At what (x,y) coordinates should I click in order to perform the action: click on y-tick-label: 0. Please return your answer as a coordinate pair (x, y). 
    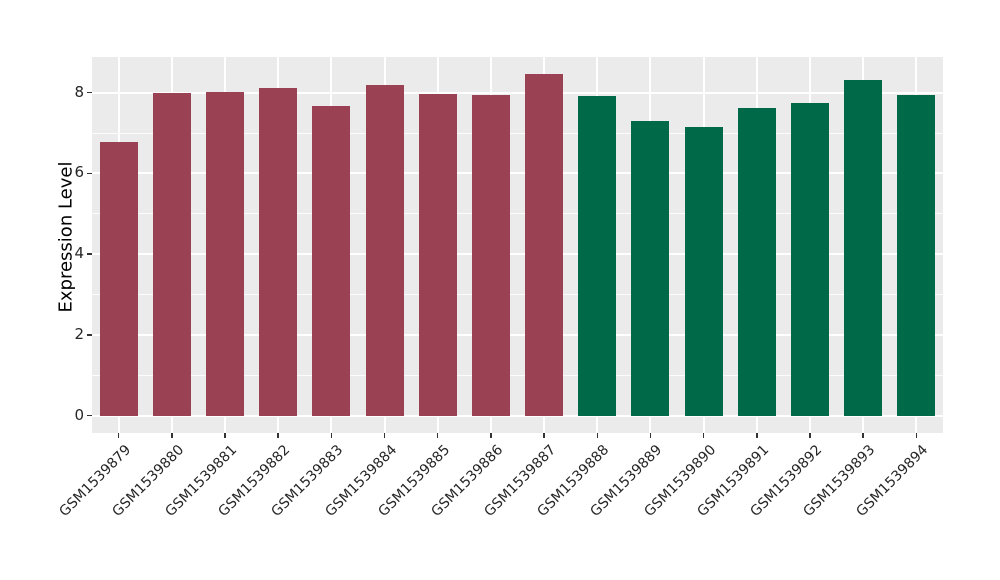
    Looking at the image, I should click on (79, 414).